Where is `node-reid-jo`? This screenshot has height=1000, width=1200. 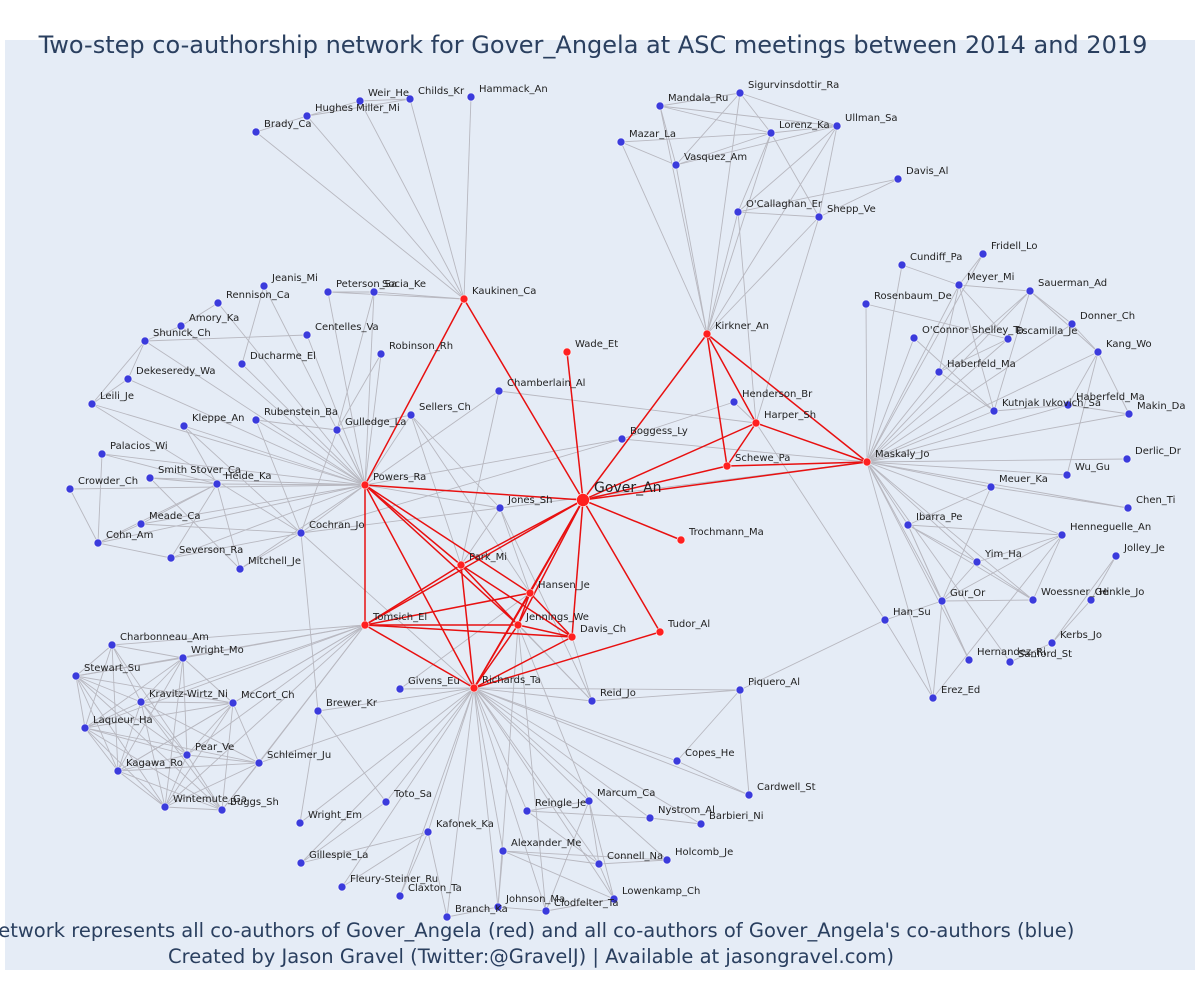
node-reid-jo is located at coordinates (592, 701).